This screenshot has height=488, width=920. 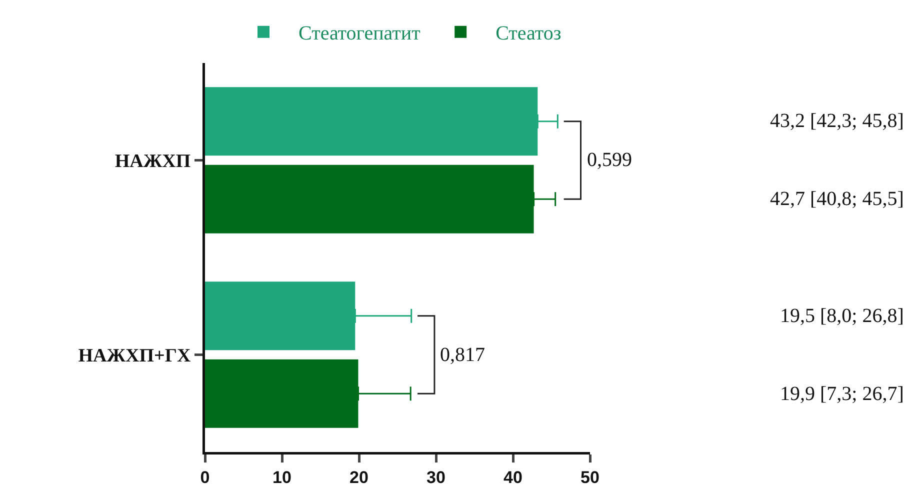 What do you see at coordinates (609, 160) in the screenshot?
I see `annotation: 0,599` at bounding box center [609, 160].